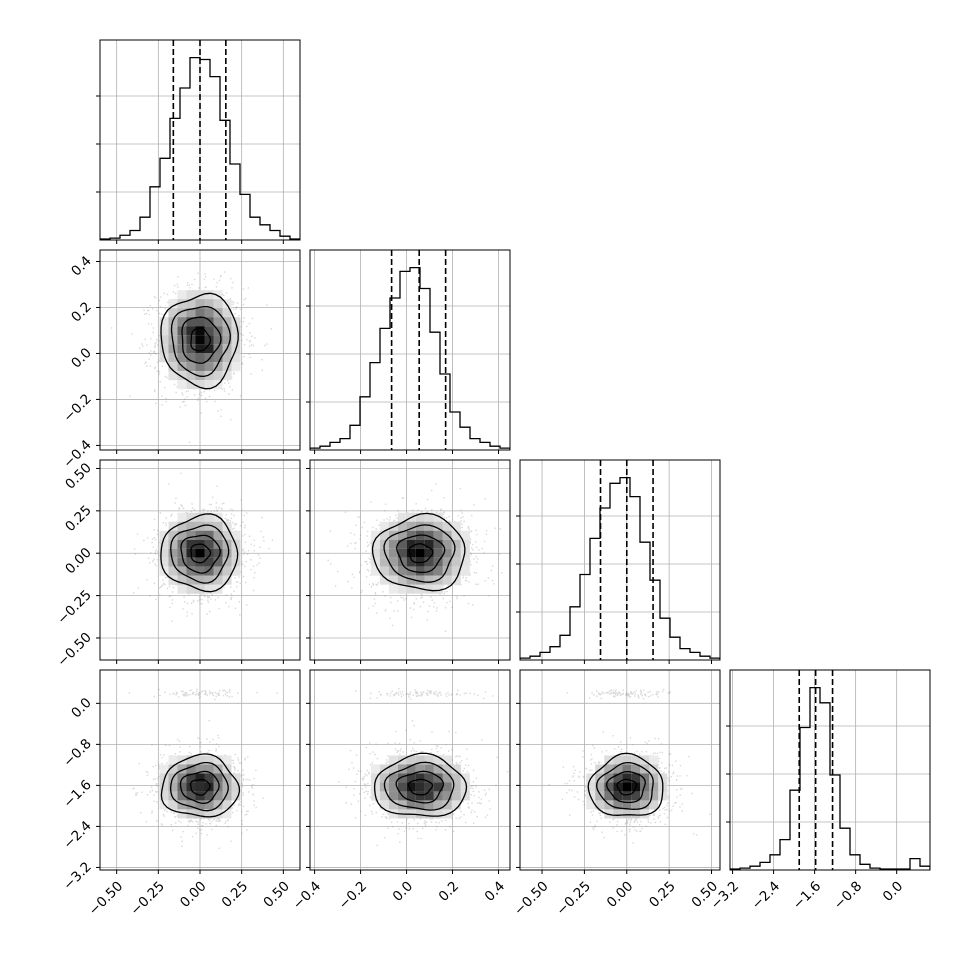 The height and width of the screenshot is (970, 970). I want to click on tick-label-y: 0.4, so click(81, 266).